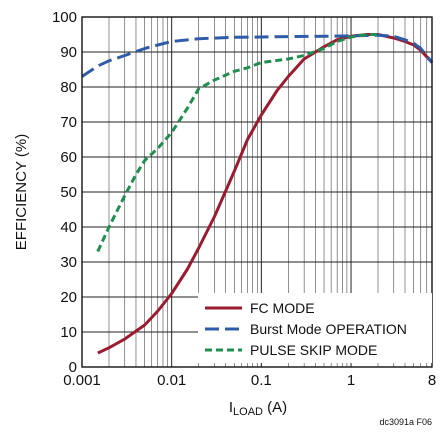  I want to click on y-tick-label: 0, so click(73, 367).